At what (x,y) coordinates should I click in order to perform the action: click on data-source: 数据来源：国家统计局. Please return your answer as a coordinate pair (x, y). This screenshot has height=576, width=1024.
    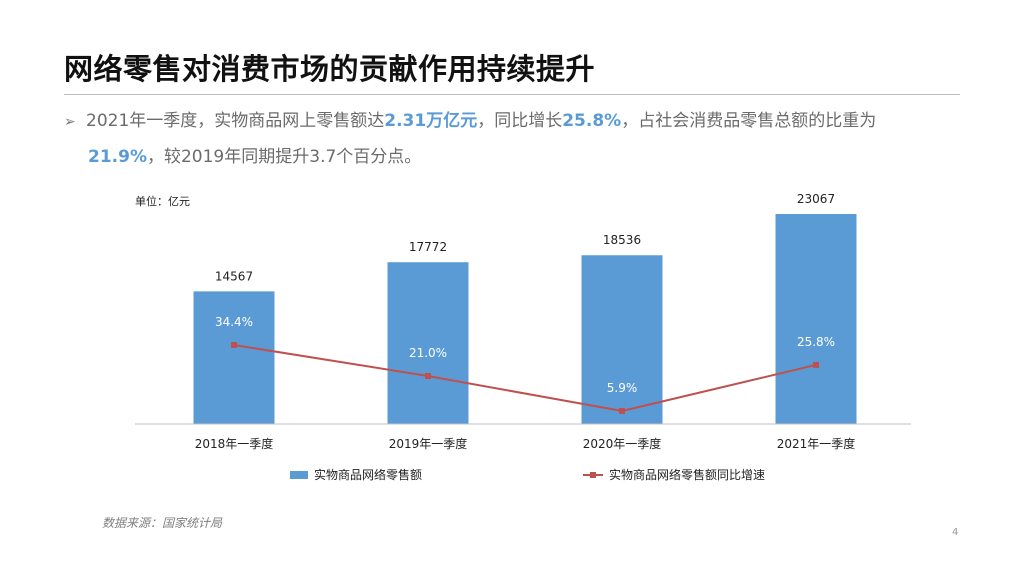
    Looking at the image, I should click on (162, 523).